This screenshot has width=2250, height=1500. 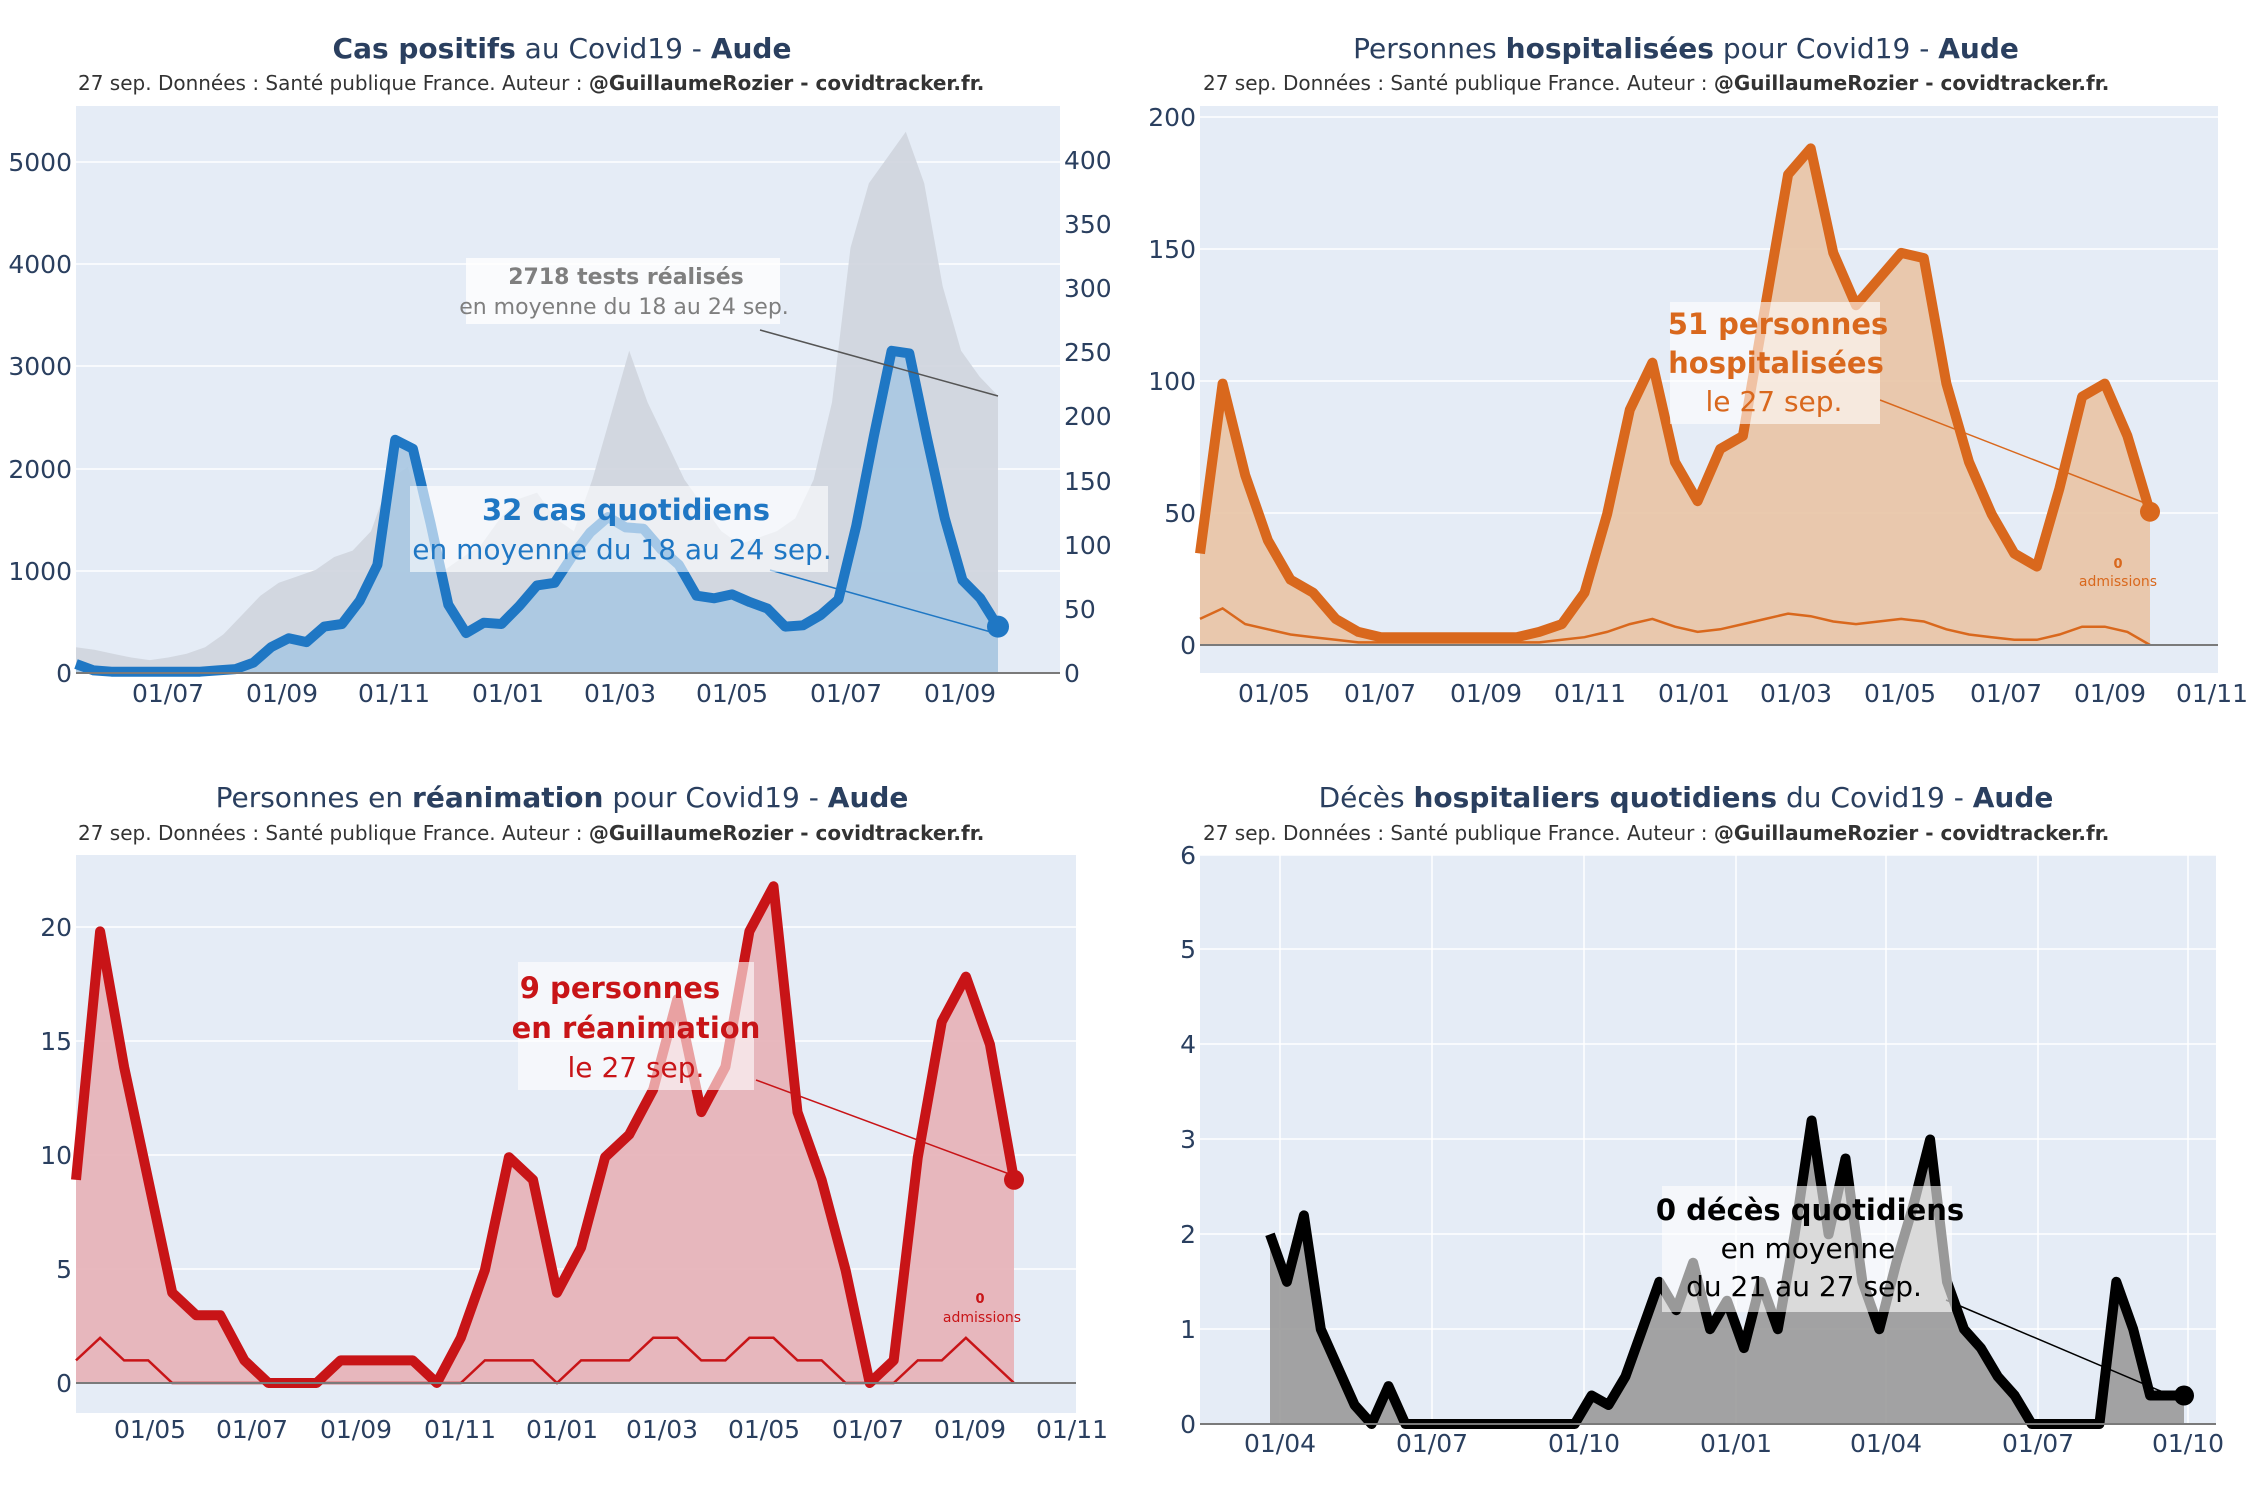 I want to click on cases-last-point, so click(x=998, y=626).